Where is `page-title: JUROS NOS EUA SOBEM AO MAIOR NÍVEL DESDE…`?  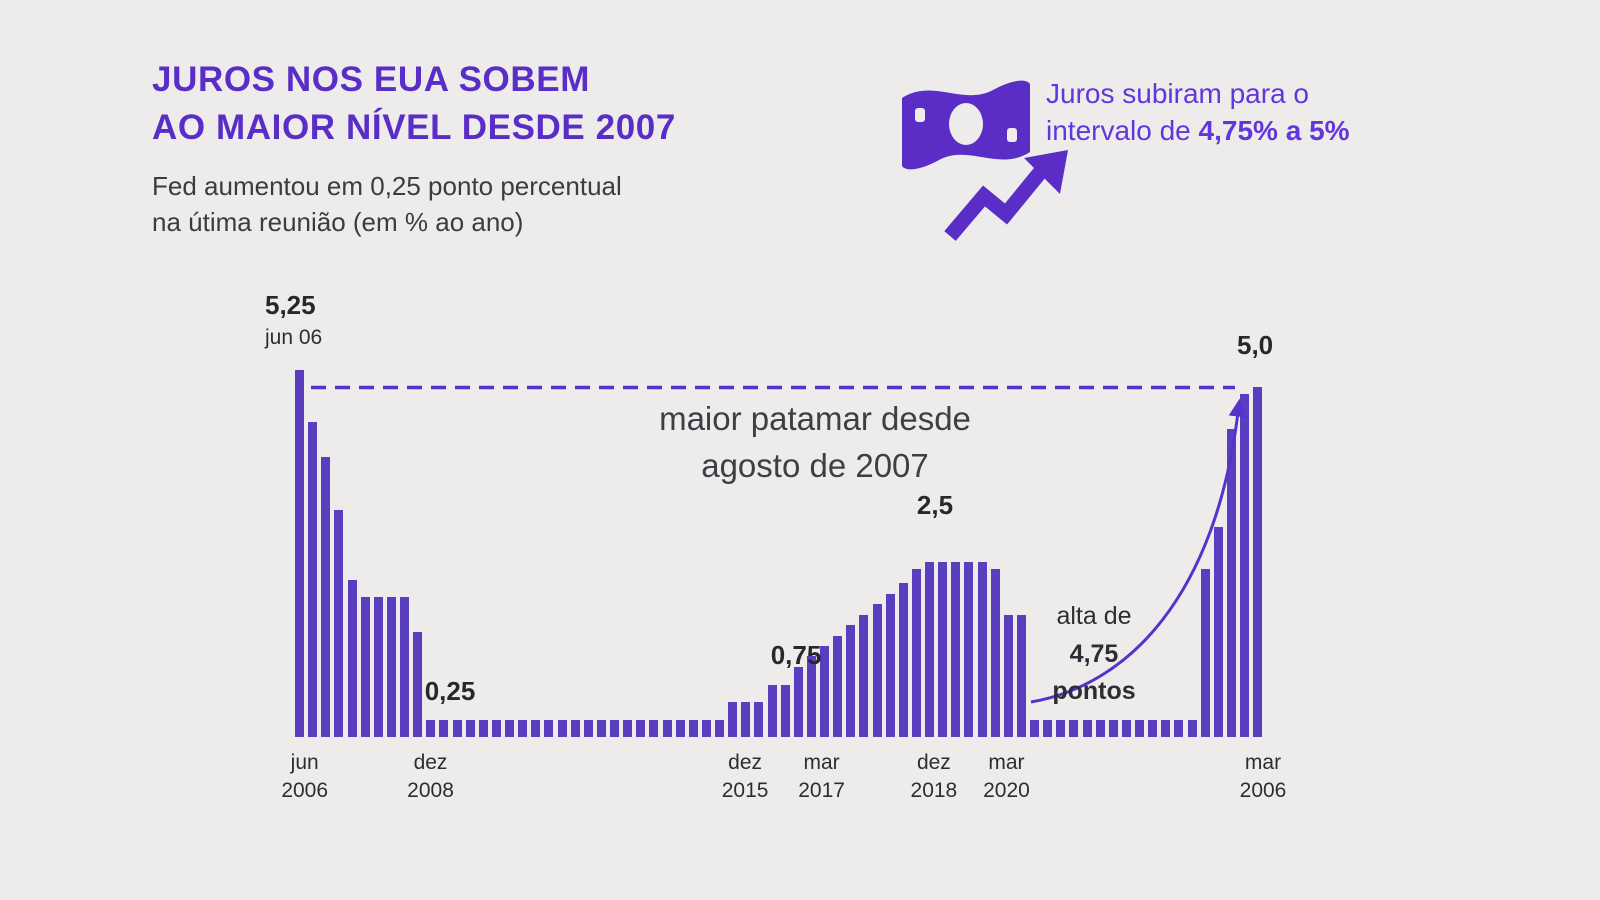
page-title: JUROS NOS EUA SOBEM AO MAIOR NÍVEL DESDE… is located at coordinates (414, 103).